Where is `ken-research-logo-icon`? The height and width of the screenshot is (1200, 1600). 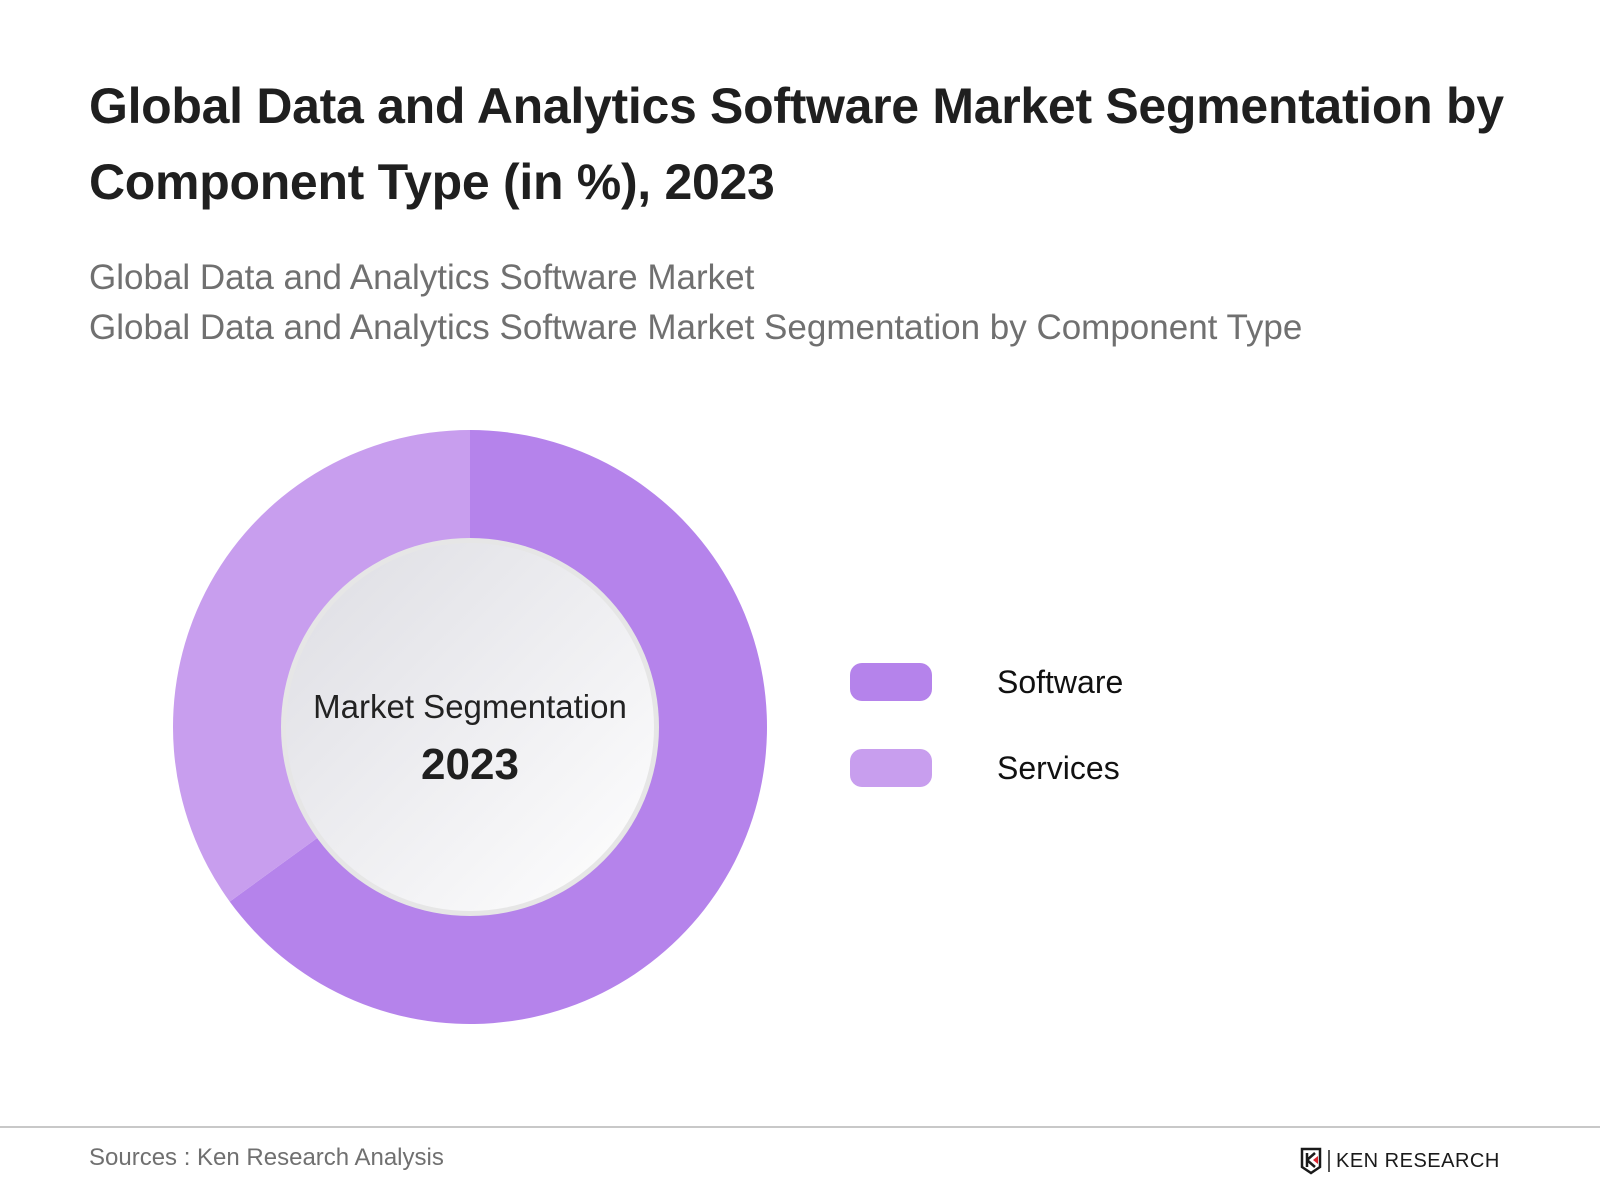
ken-research-logo-icon is located at coordinates (1311, 1161).